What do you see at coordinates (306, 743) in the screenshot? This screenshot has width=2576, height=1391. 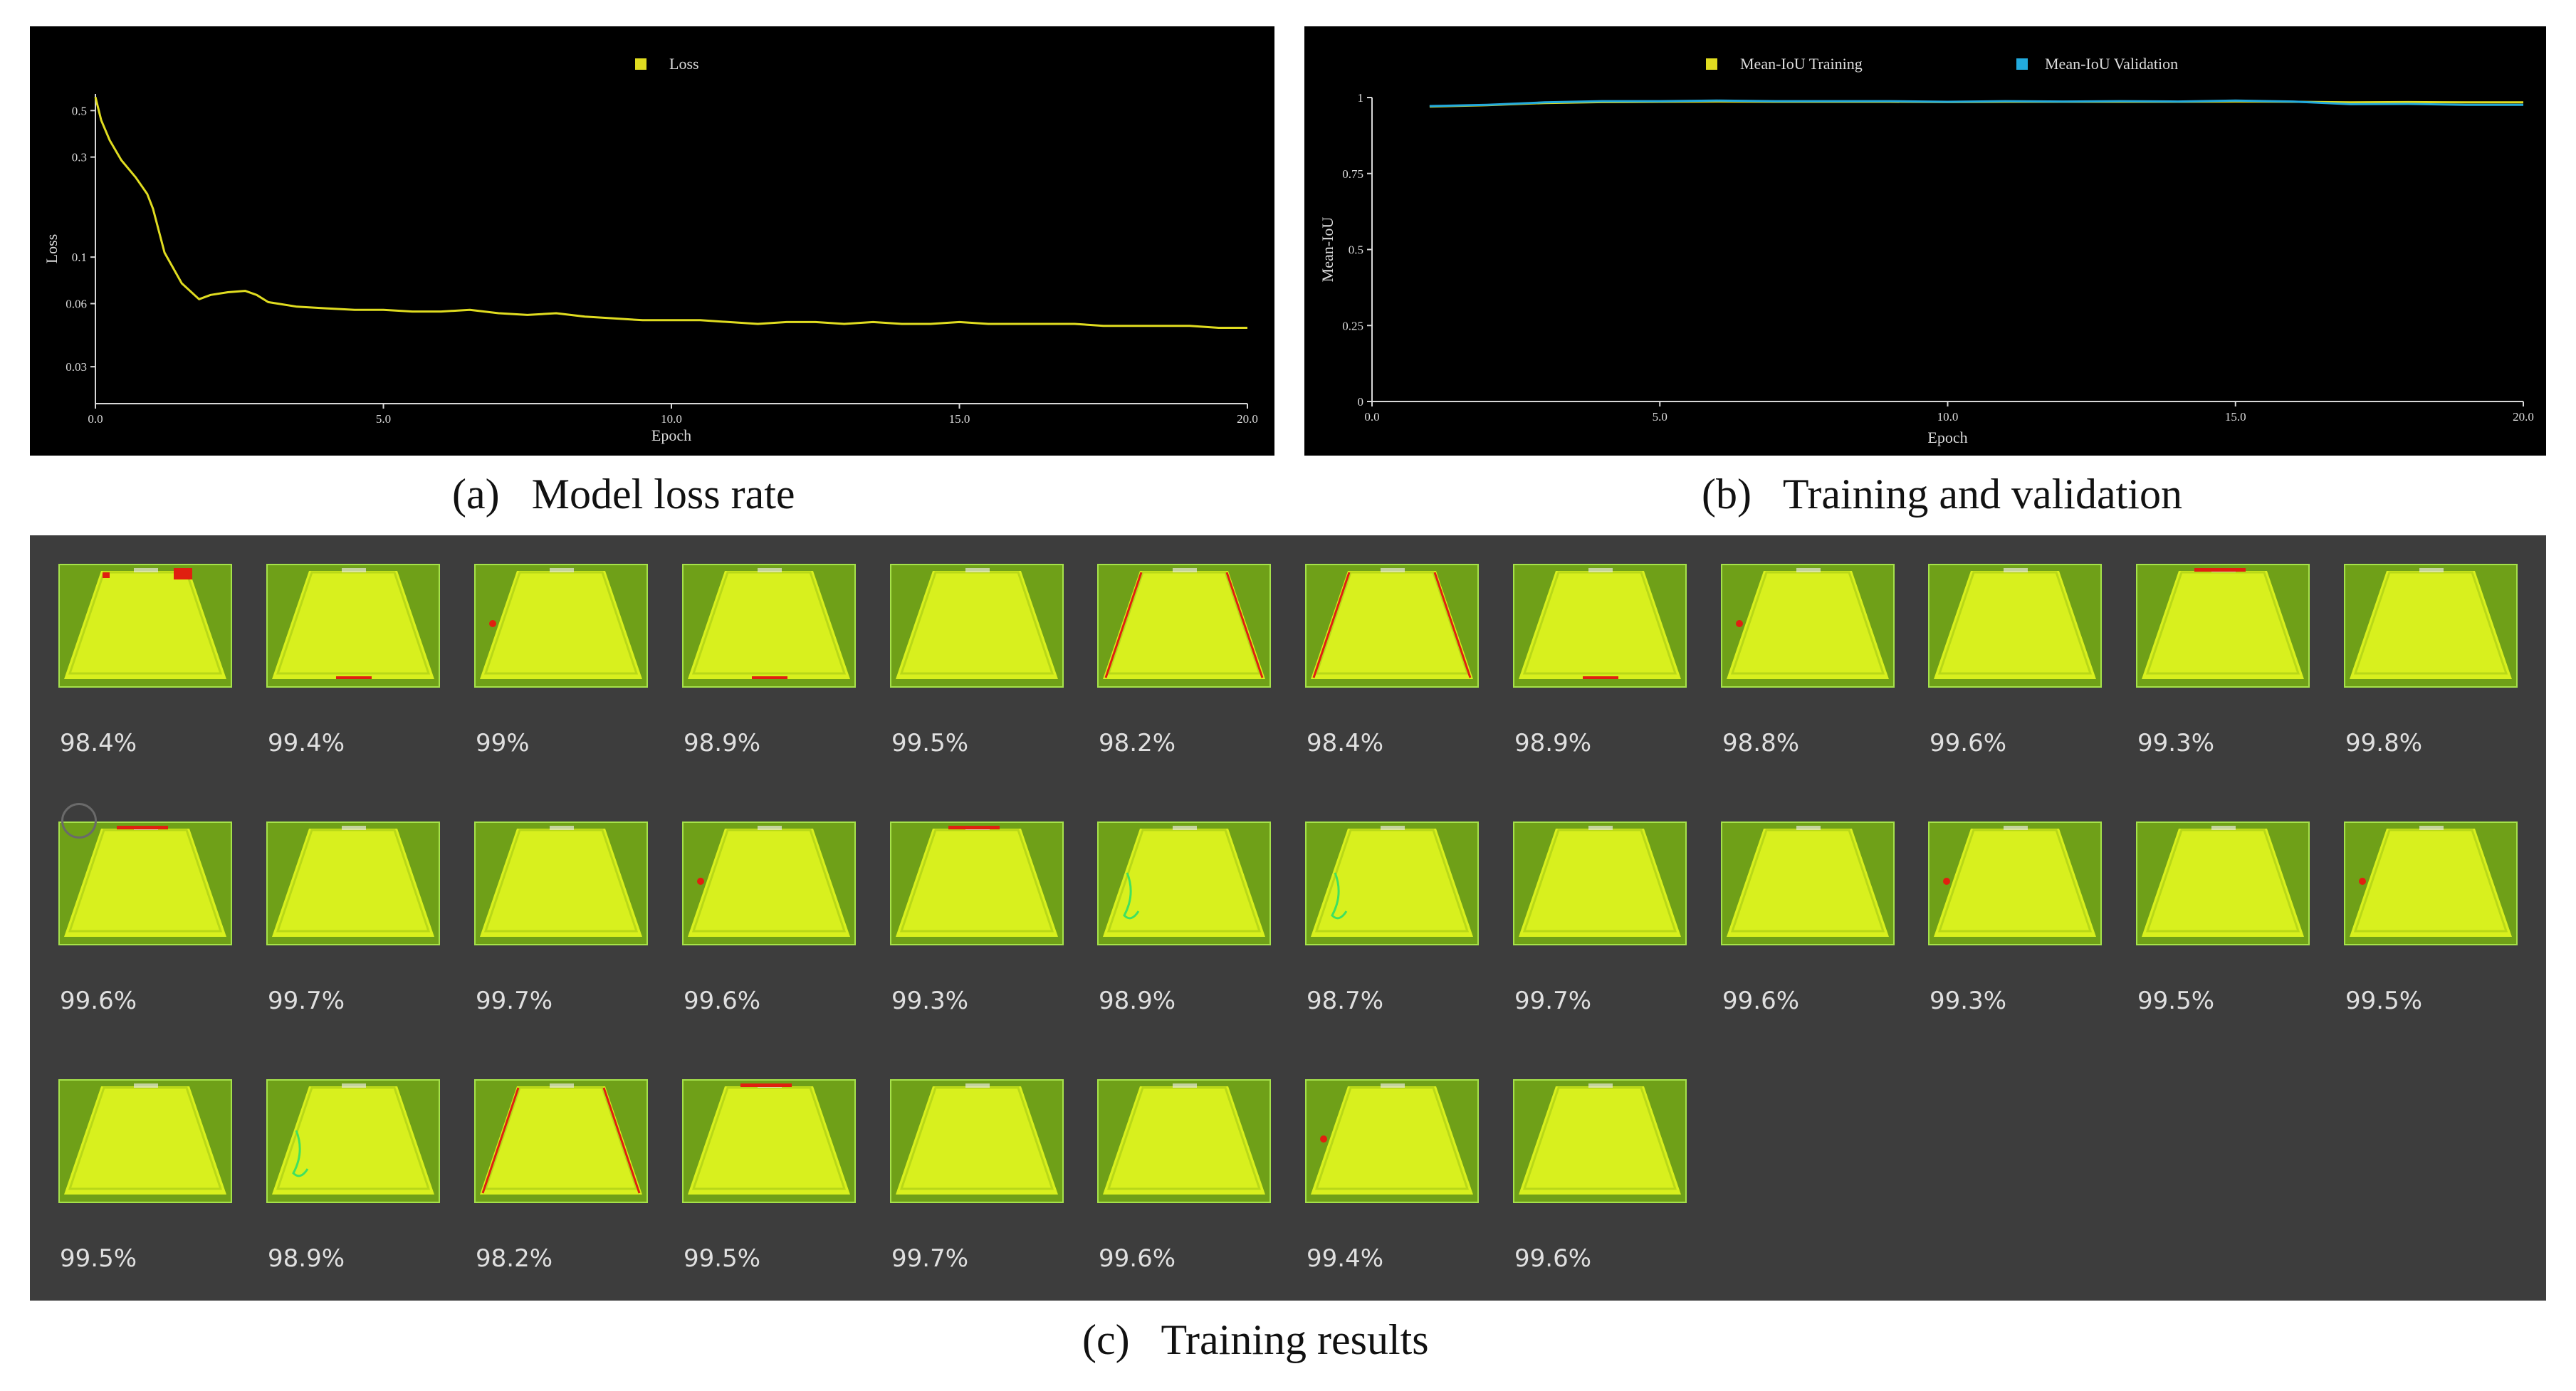 I see `accuracy-label: 99.4%` at bounding box center [306, 743].